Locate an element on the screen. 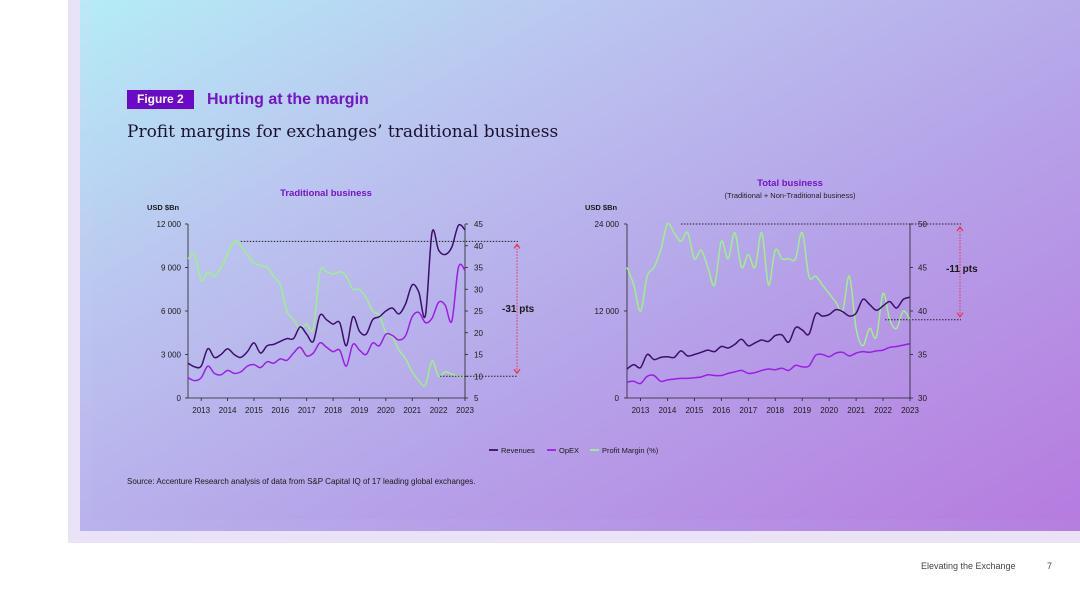 The width and height of the screenshot is (1080, 607). traditional-revenues-line is located at coordinates (326, 296).